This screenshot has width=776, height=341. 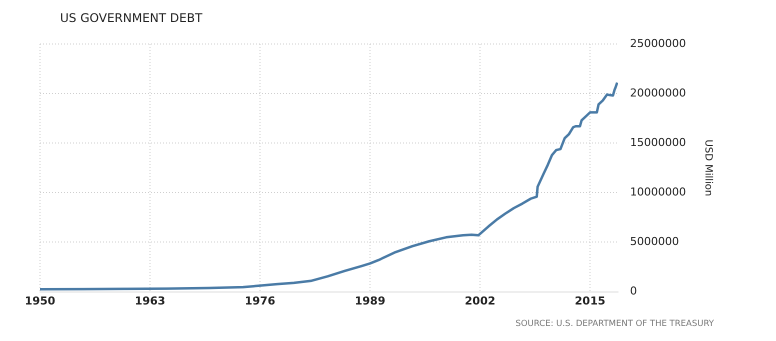 I want to click on y-tick-label: 15000000, so click(x=658, y=142).